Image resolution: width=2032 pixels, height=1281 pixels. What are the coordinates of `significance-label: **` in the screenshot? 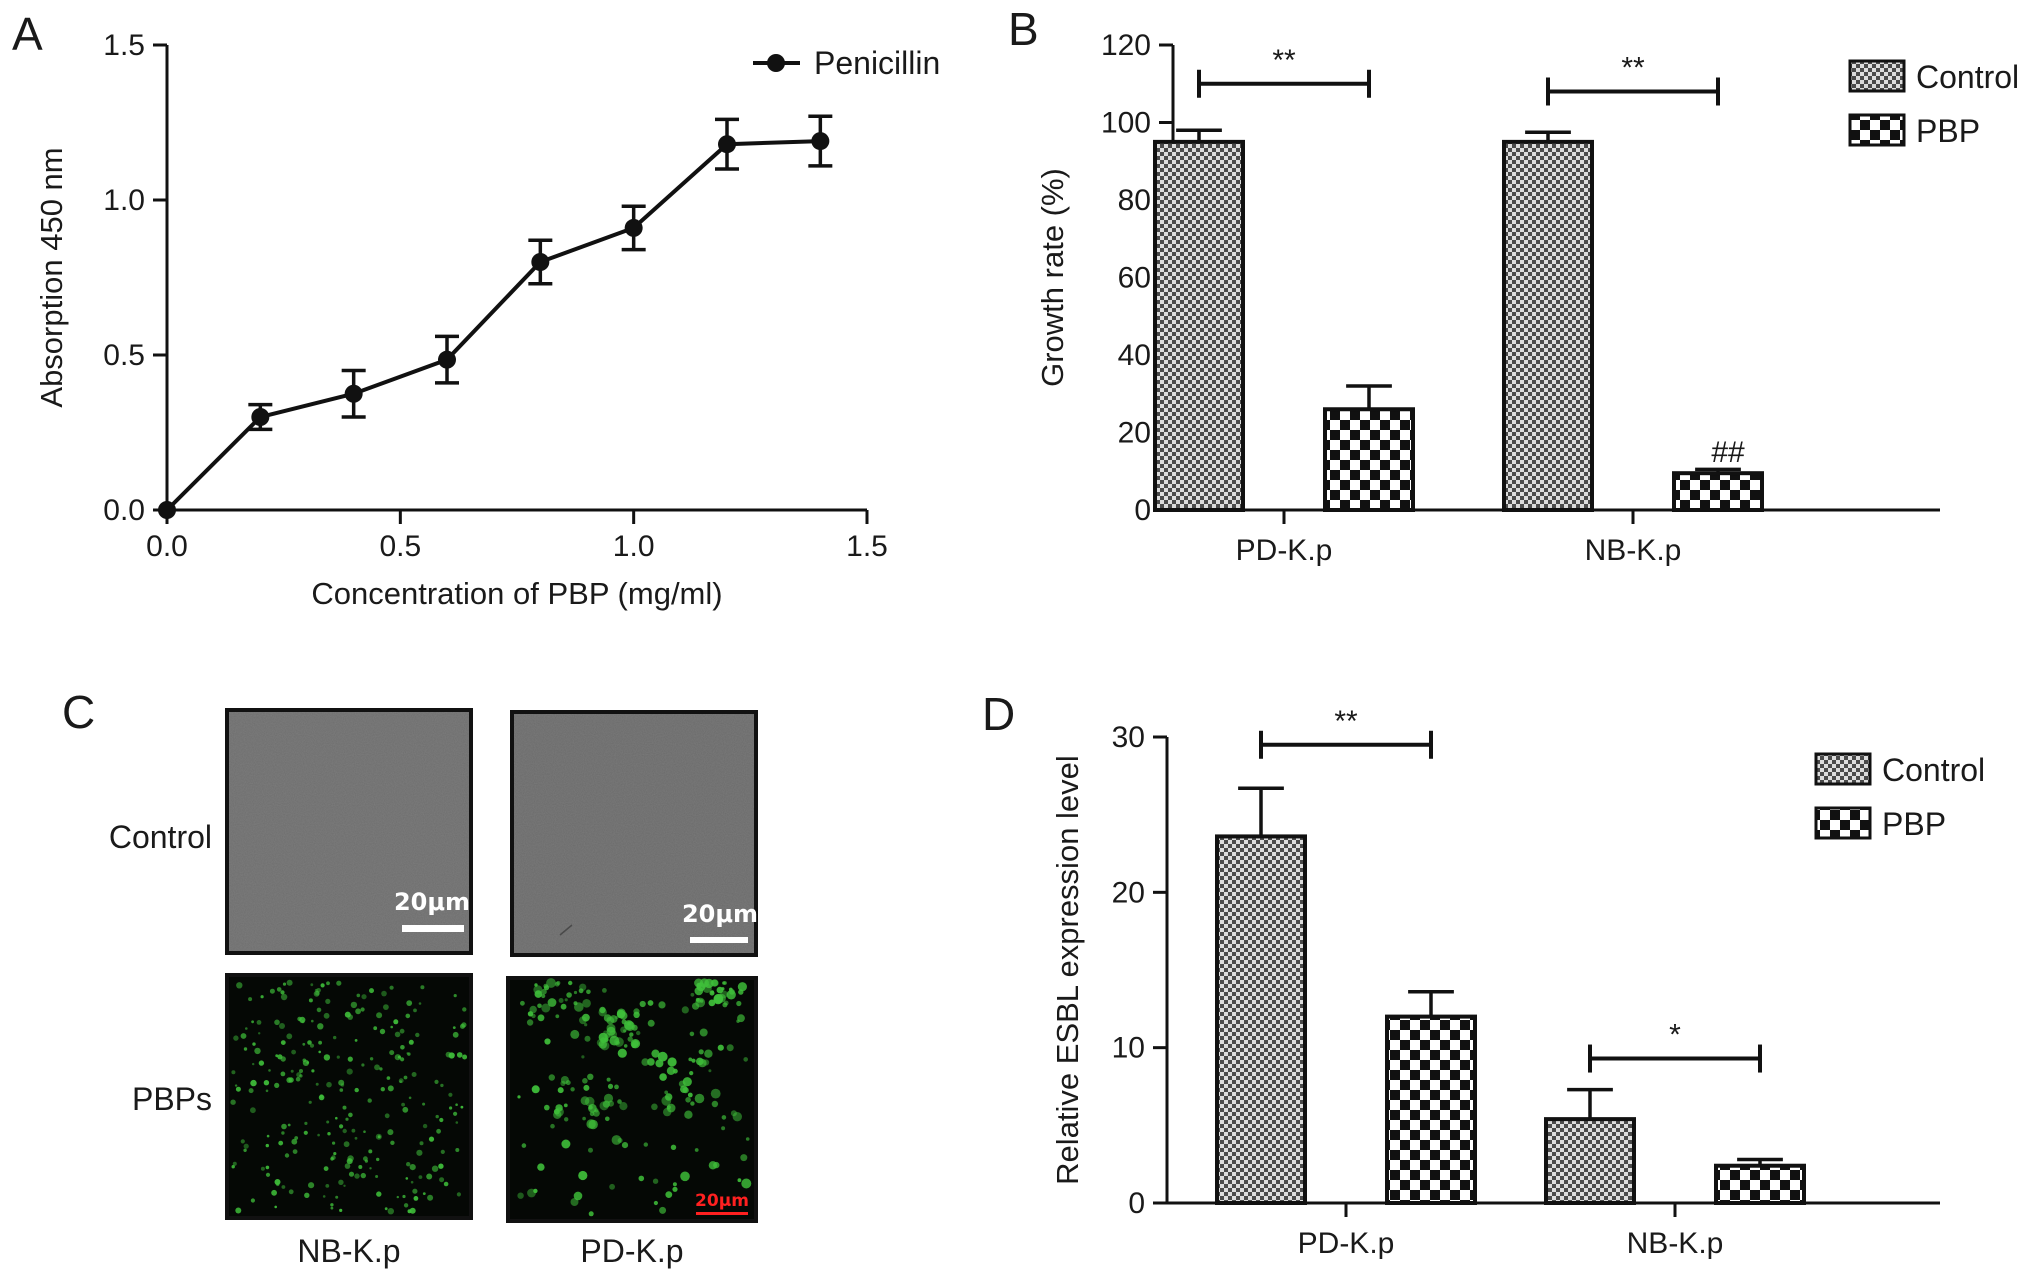 It's located at (1284, 60).